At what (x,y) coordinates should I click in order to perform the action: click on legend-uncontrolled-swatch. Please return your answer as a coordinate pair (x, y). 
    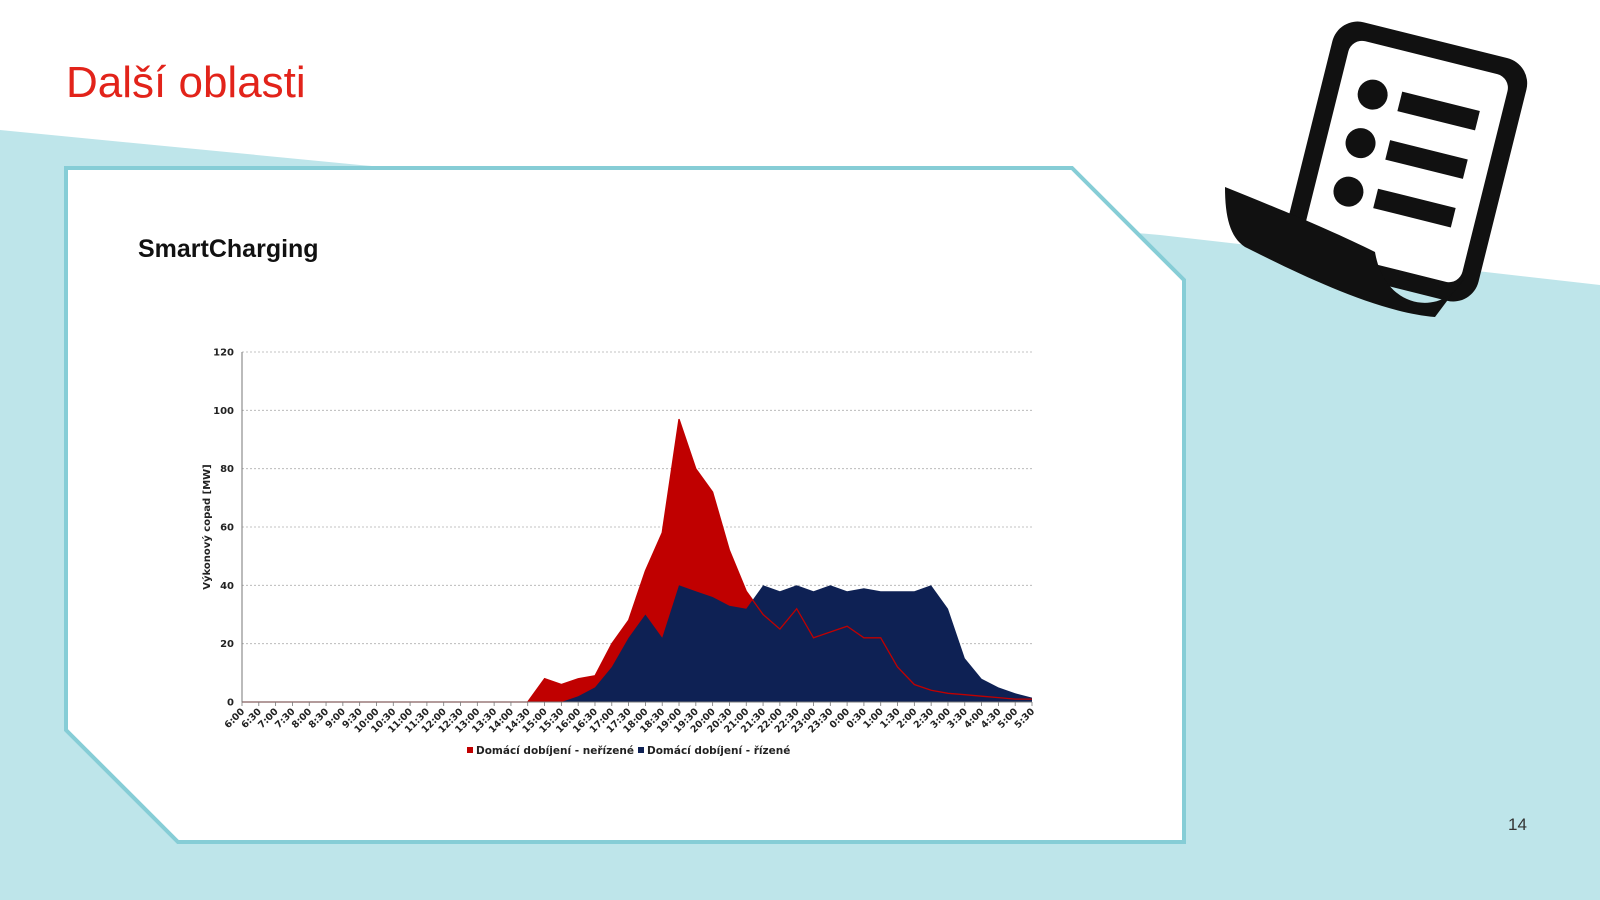
    Looking at the image, I should click on (470, 750).